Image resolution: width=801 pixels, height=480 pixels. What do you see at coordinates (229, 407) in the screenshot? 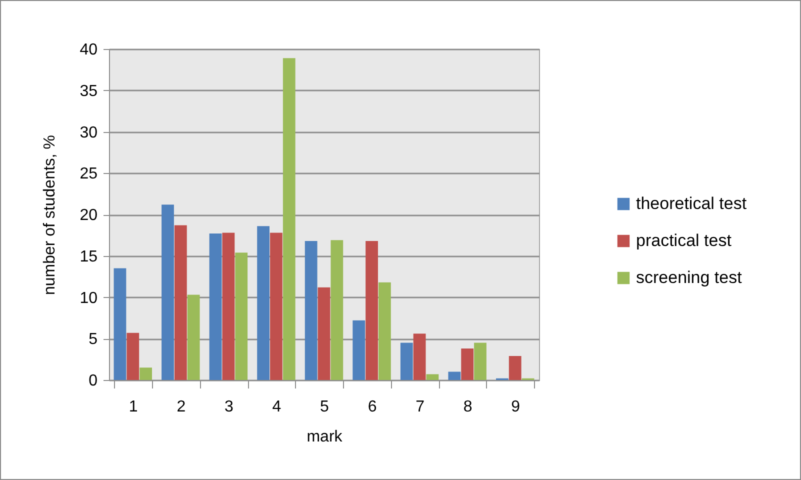
I see `x-tick-label: 3` at bounding box center [229, 407].